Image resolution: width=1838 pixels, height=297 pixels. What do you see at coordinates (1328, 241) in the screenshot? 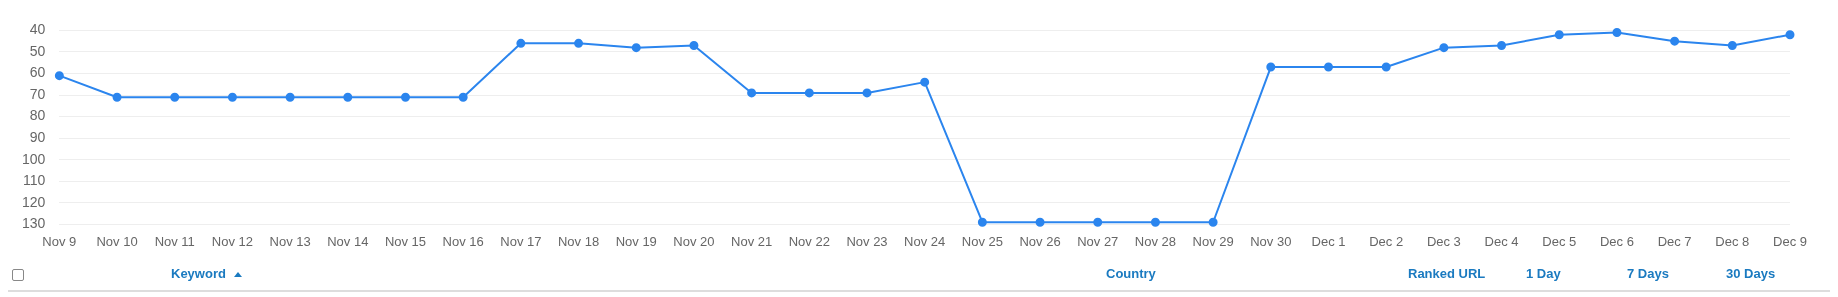
I see `x-tick-label: Dec 1` at bounding box center [1328, 241].